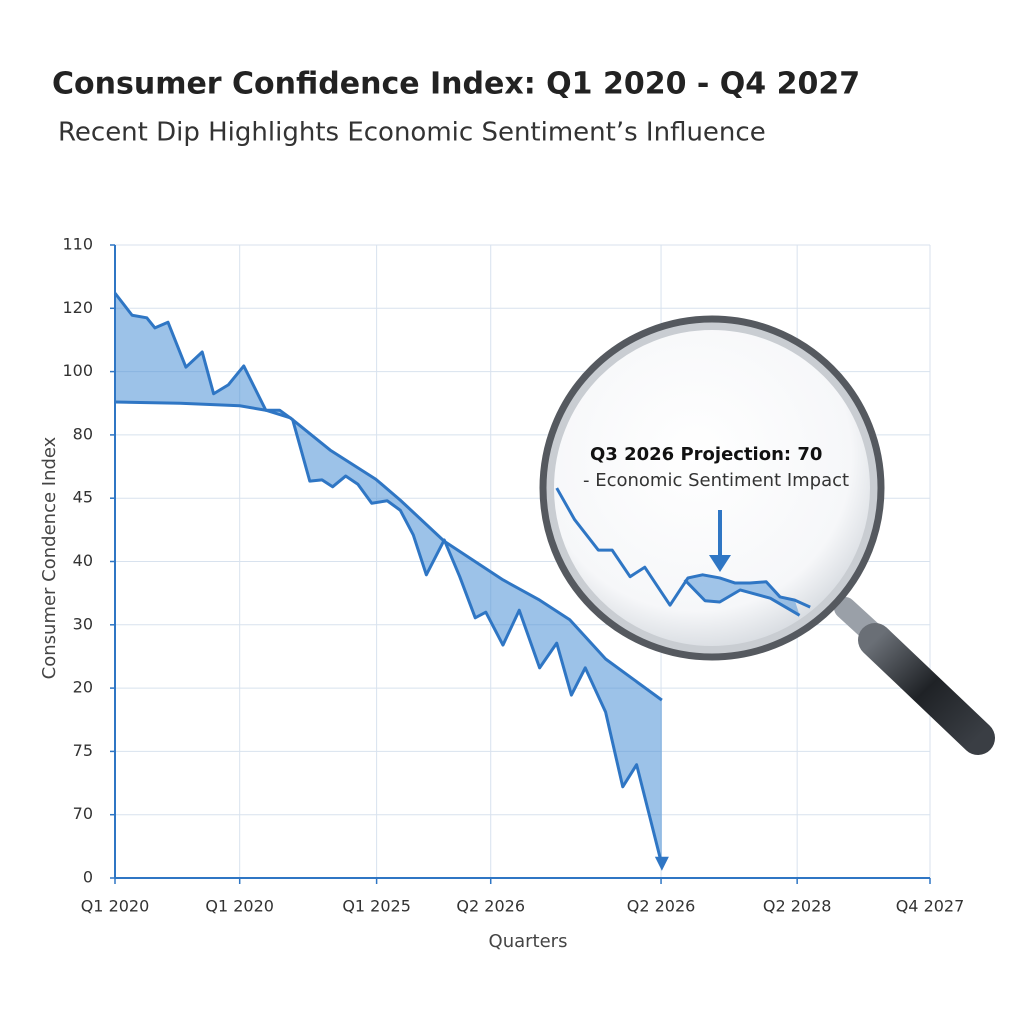 The width and height of the screenshot is (1024, 1024). I want to click on x-tick-label: Q4 2027, so click(930, 906).